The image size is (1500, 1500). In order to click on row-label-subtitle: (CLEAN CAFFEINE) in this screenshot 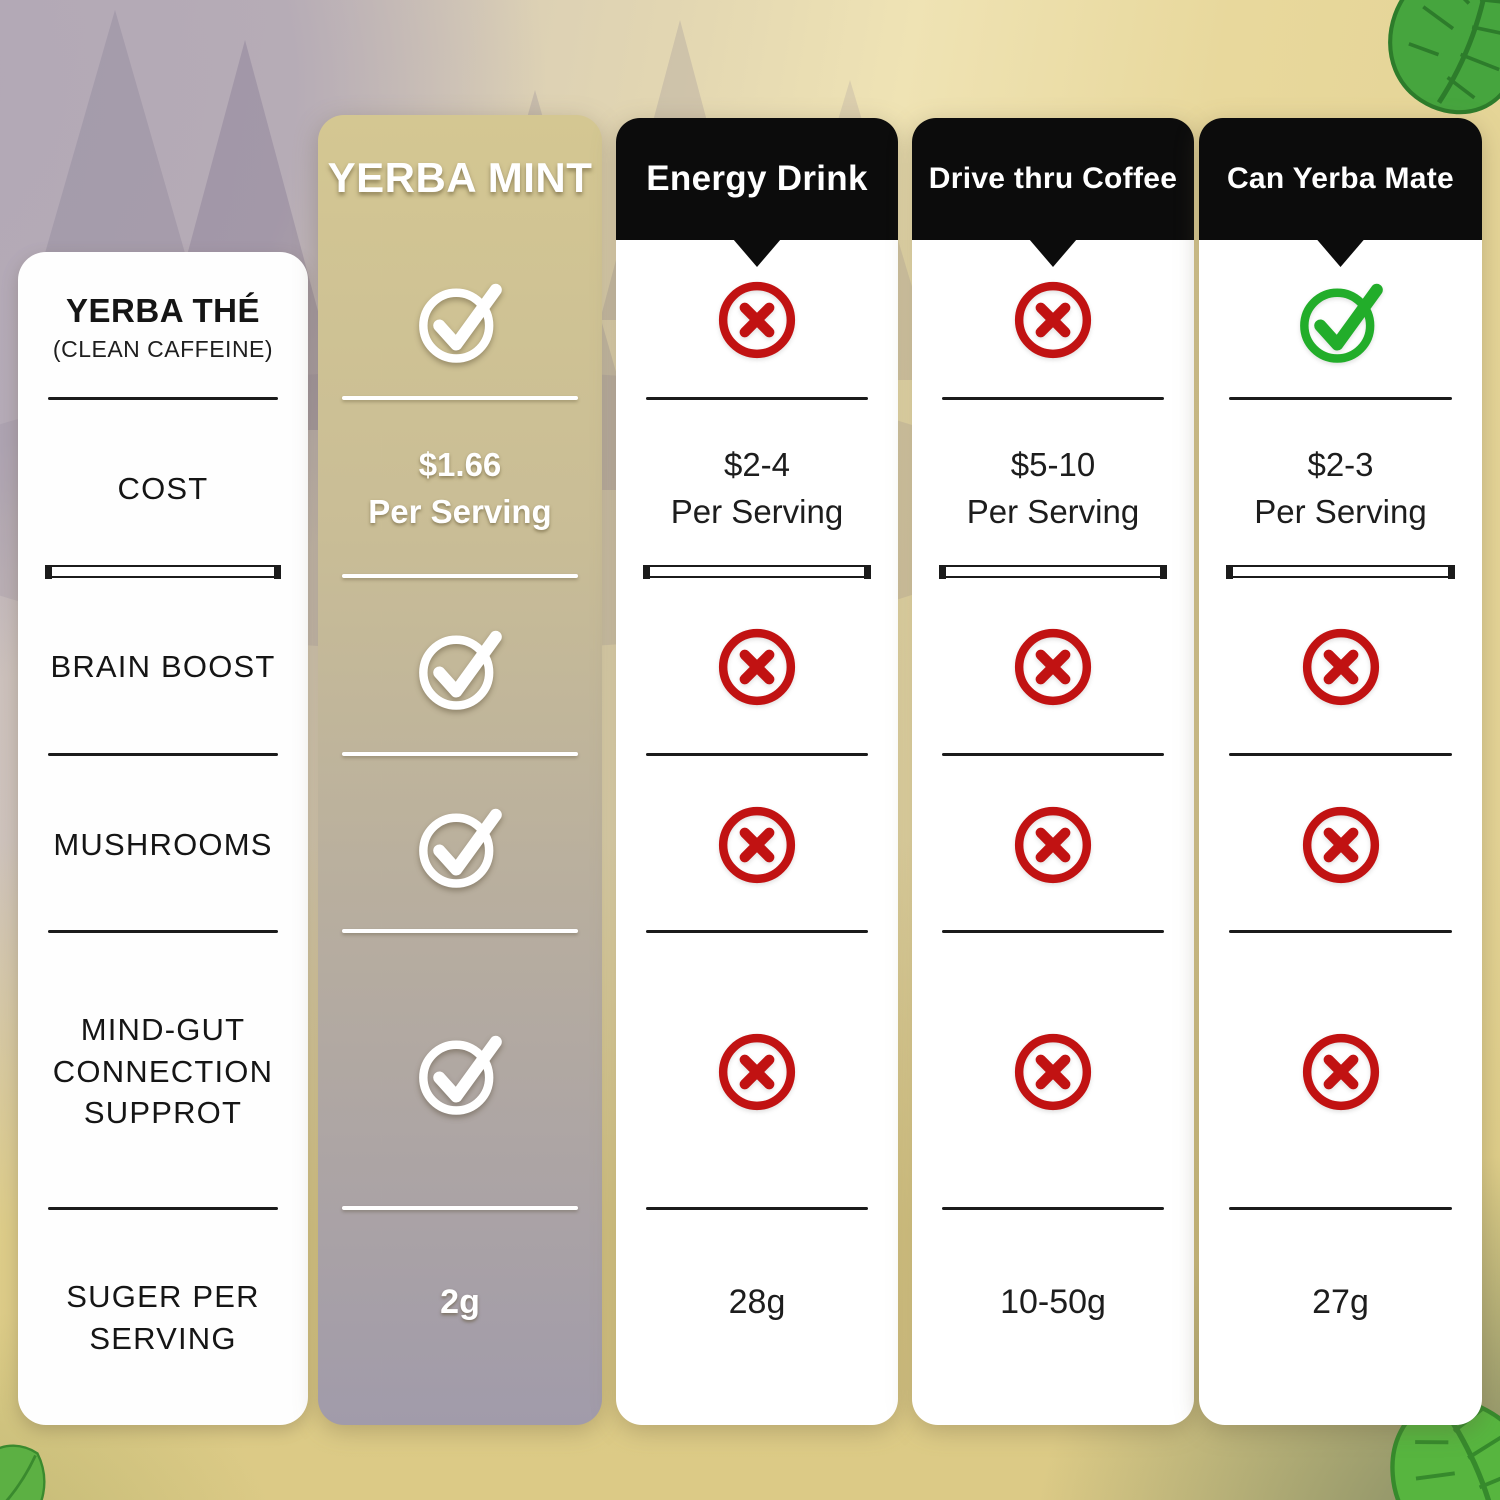, I will do `click(163, 348)`.